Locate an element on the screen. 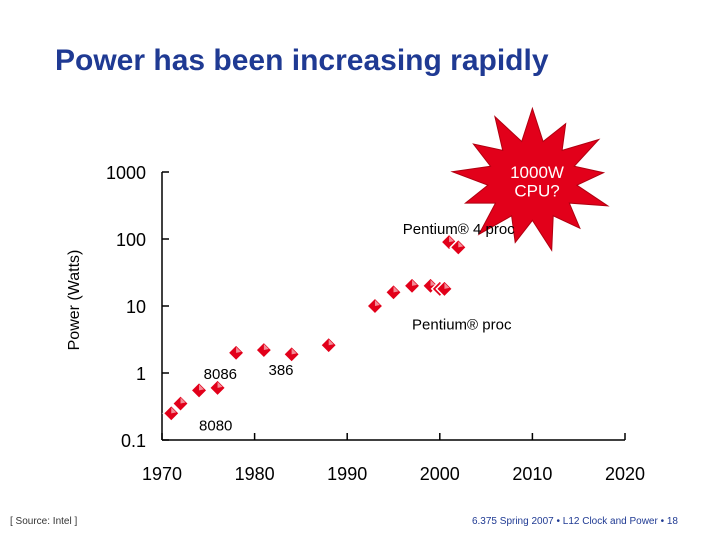 The image size is (720, 540). annotation-label: 386 is located at coordinates (280, 370).